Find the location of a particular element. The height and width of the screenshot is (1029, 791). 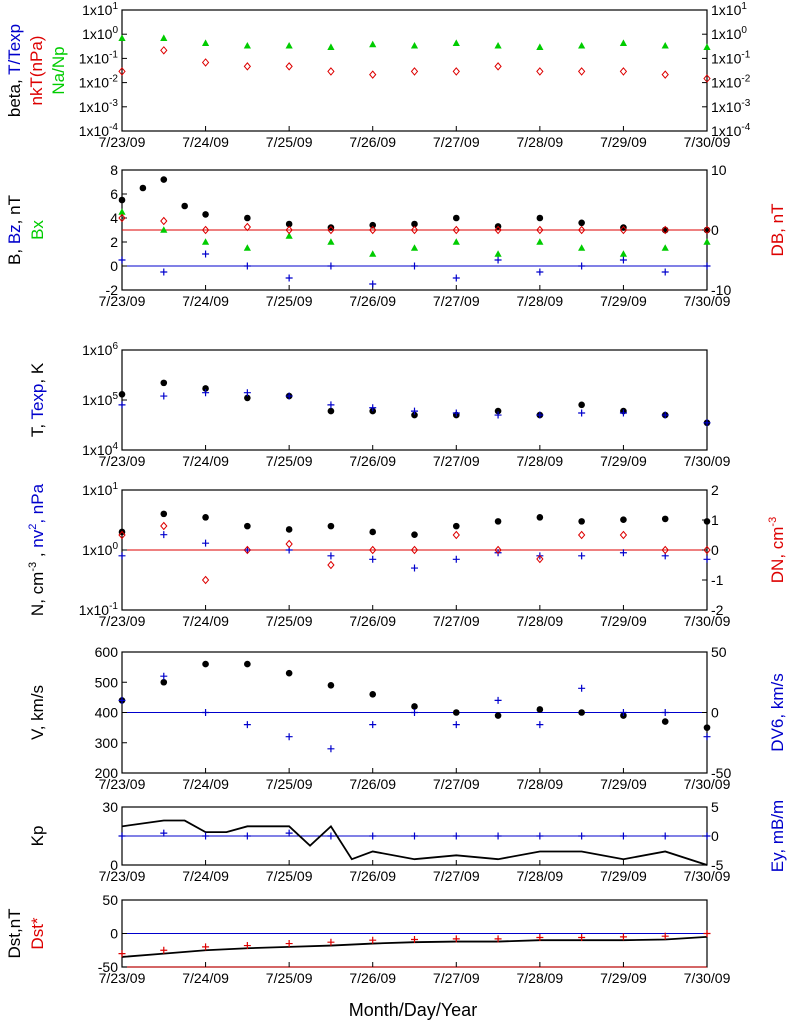

tick-label: 1x10⁻¹ is located at coordinates (99, 609).